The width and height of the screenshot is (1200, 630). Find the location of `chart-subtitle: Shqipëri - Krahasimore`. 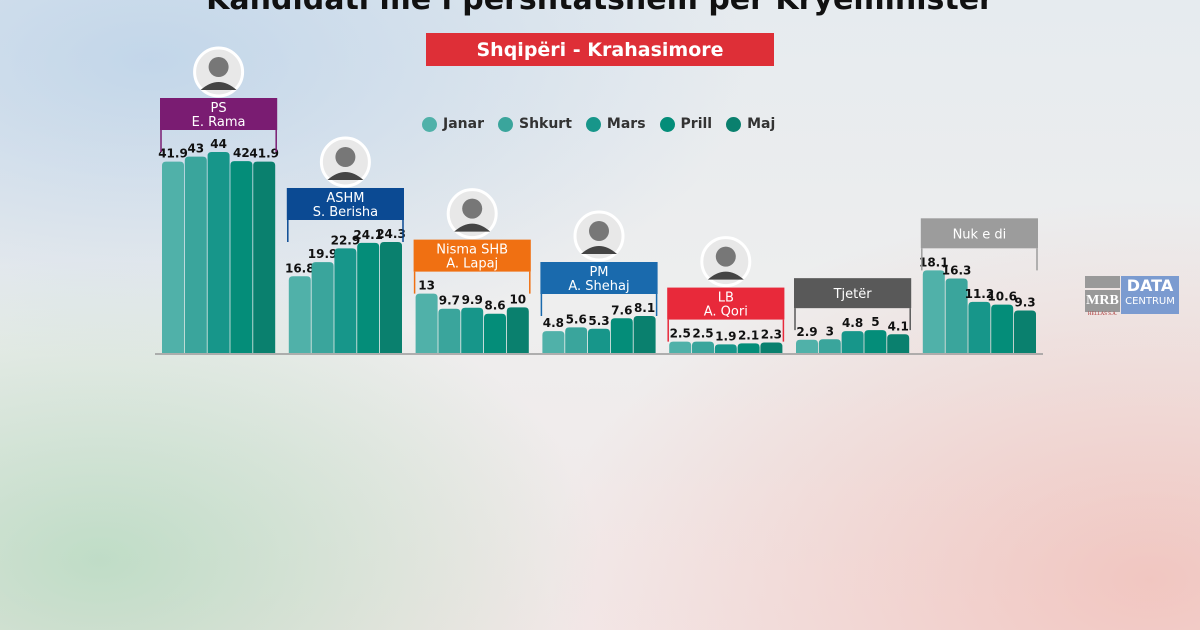

chart-subtitle: Shqipëri - Krahasimore is located at coordinates (600, 49).